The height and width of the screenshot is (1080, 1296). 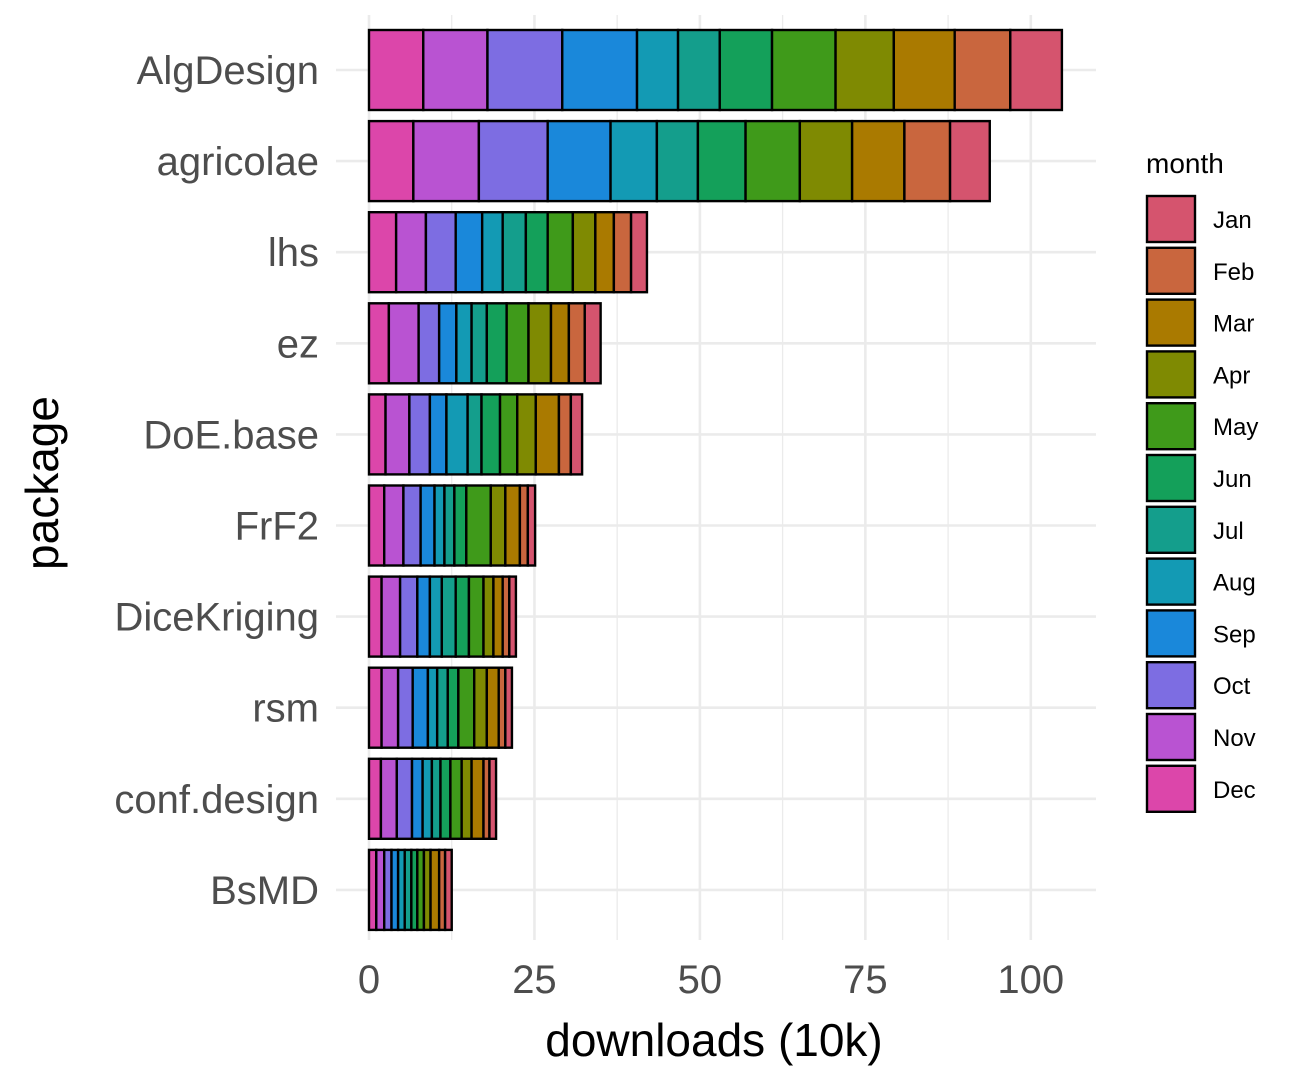 What do you see at coordinates (438, 434) in the screenshot?
I see `bar-segment-doe-base-sep` at bounding box center [438, 434].